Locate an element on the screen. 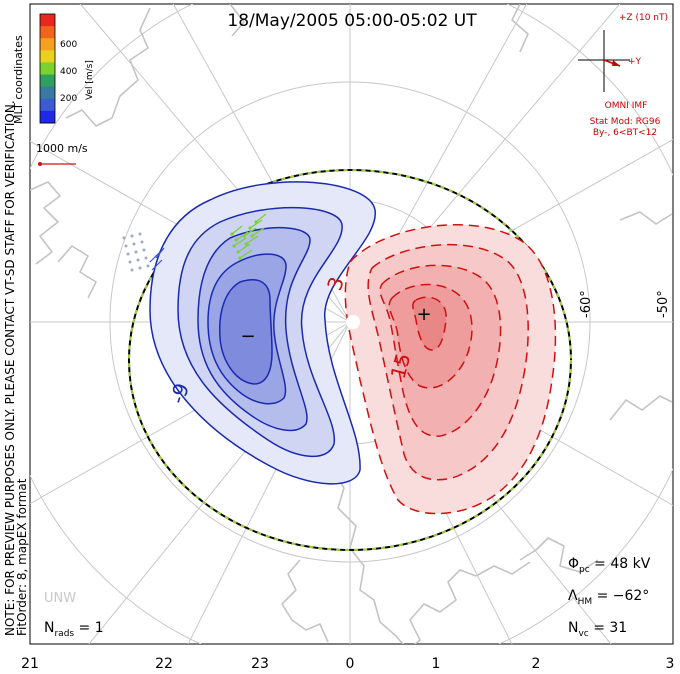  colorbar-label: Vel [m/s] is located at coordinates (90, 80).